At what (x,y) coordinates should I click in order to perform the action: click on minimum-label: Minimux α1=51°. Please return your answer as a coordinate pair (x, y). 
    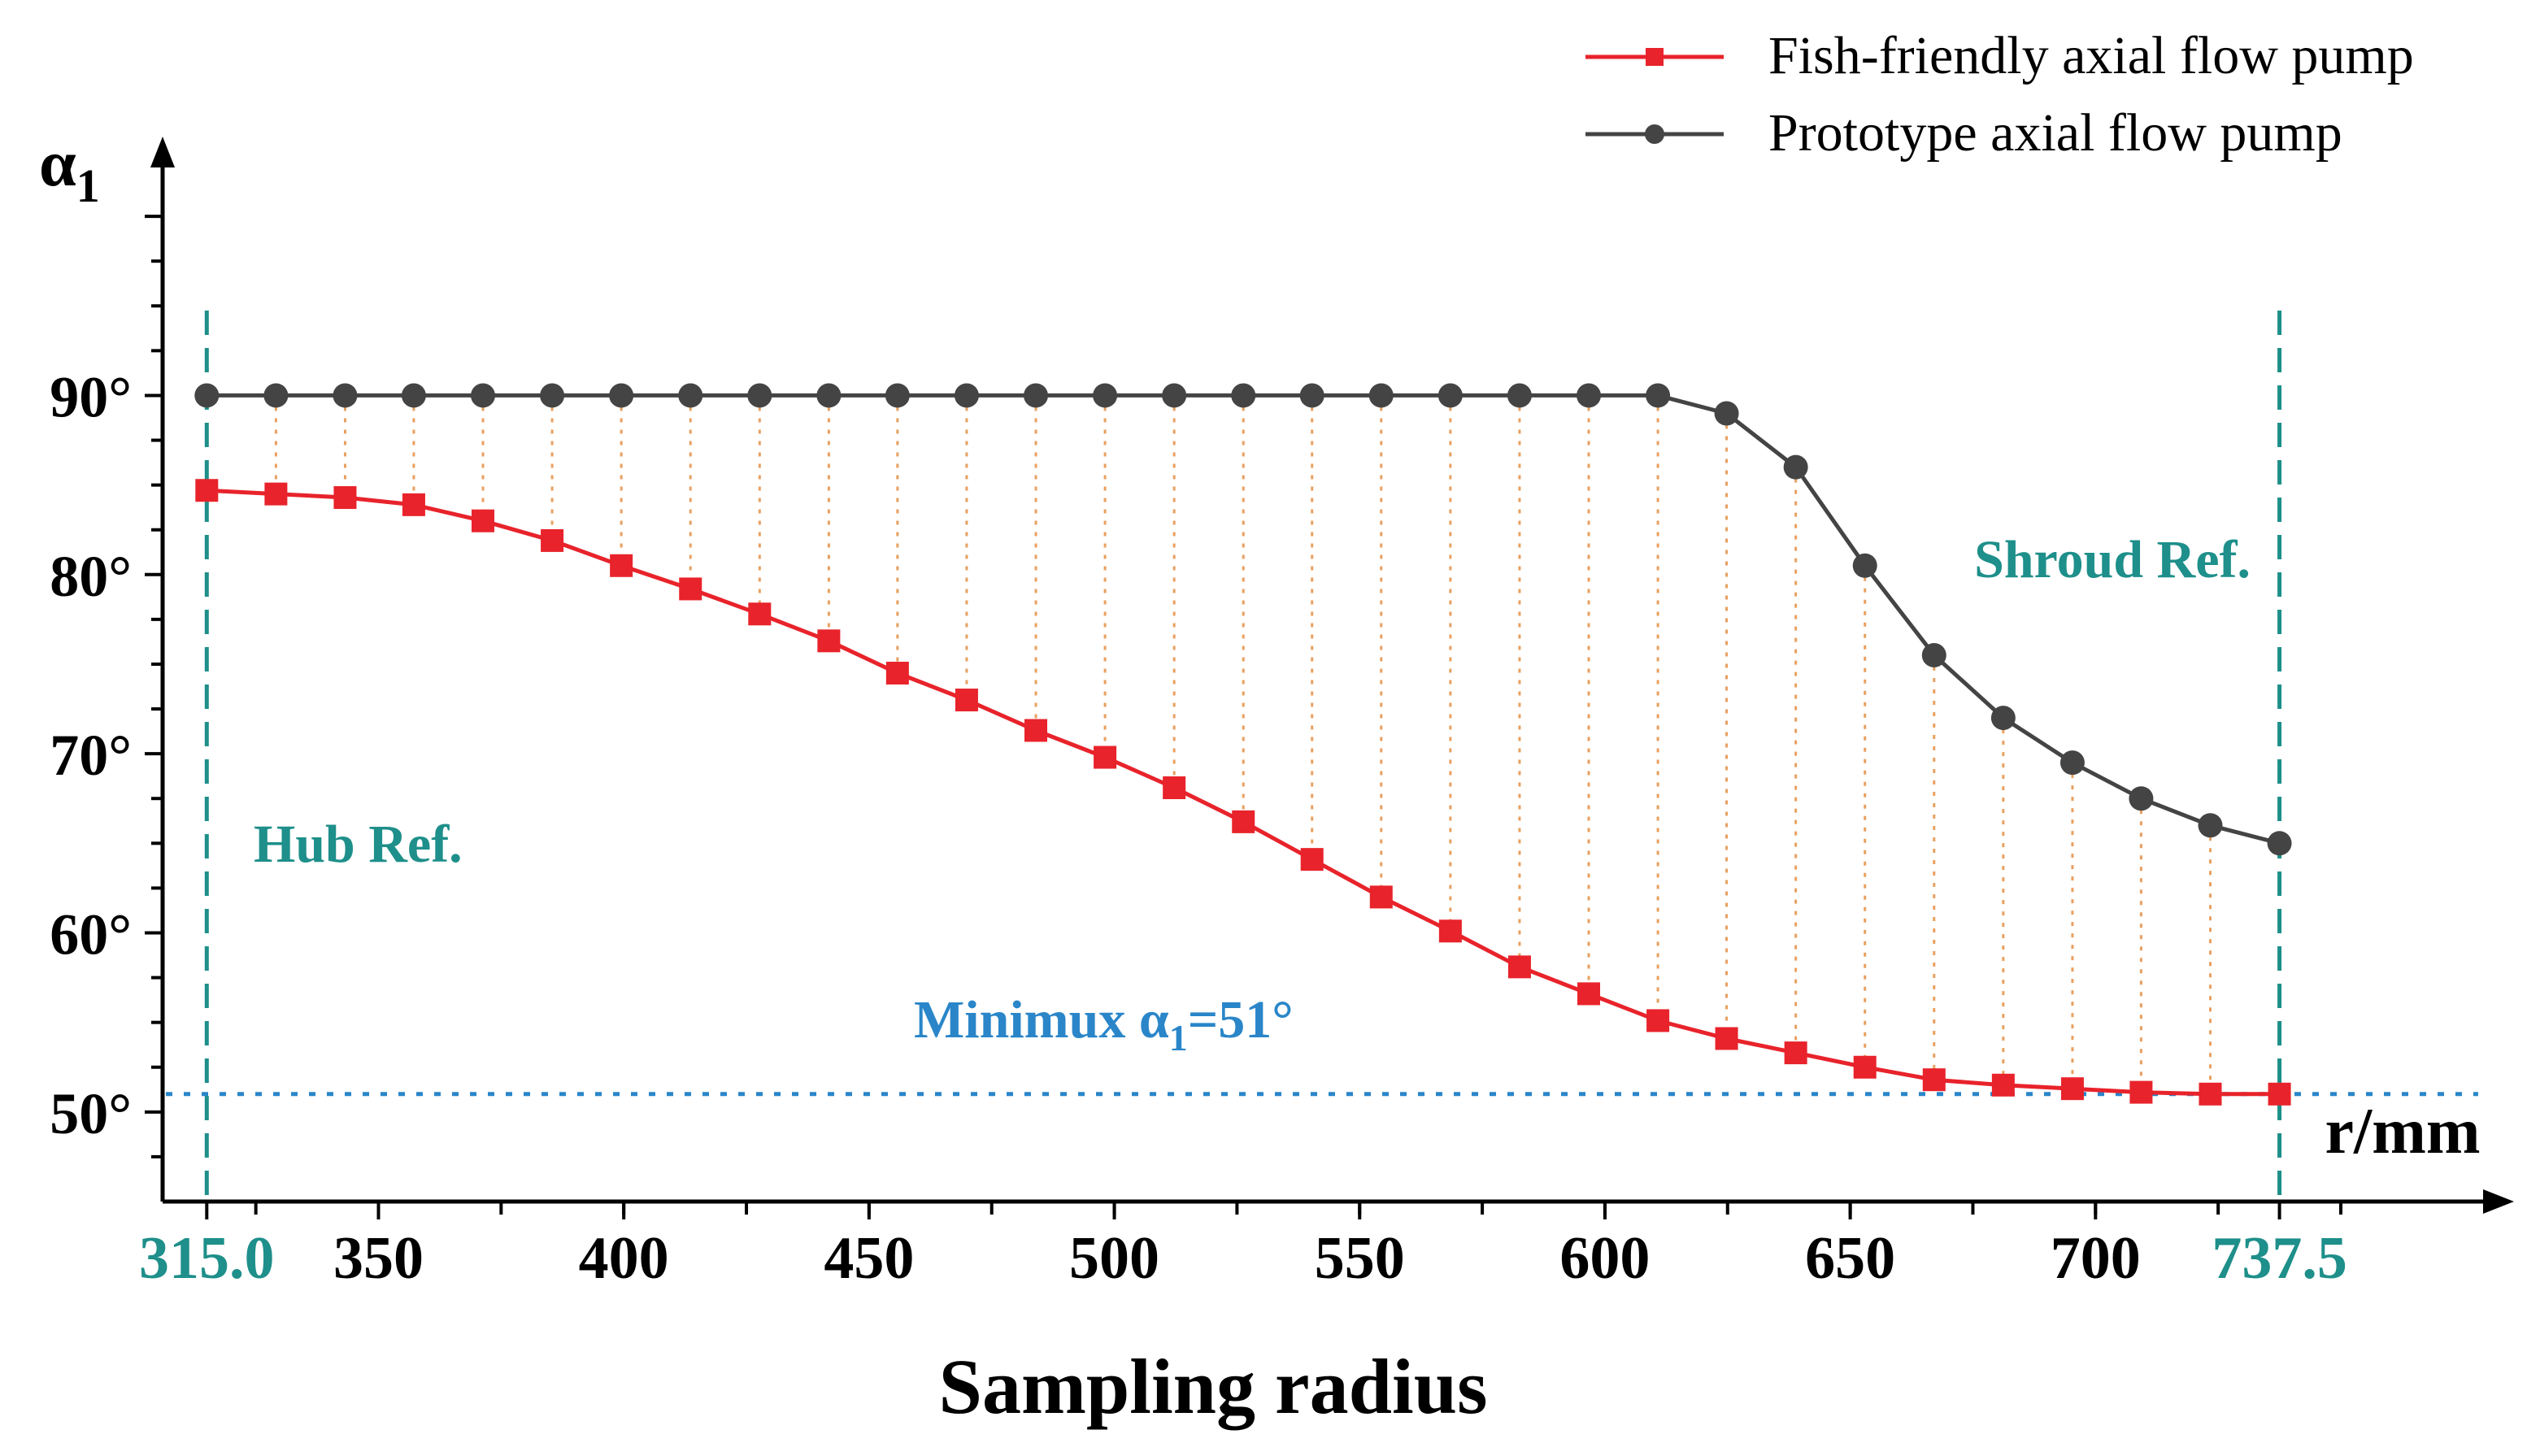
    Looking at the image, I should click on (1104, 1024).